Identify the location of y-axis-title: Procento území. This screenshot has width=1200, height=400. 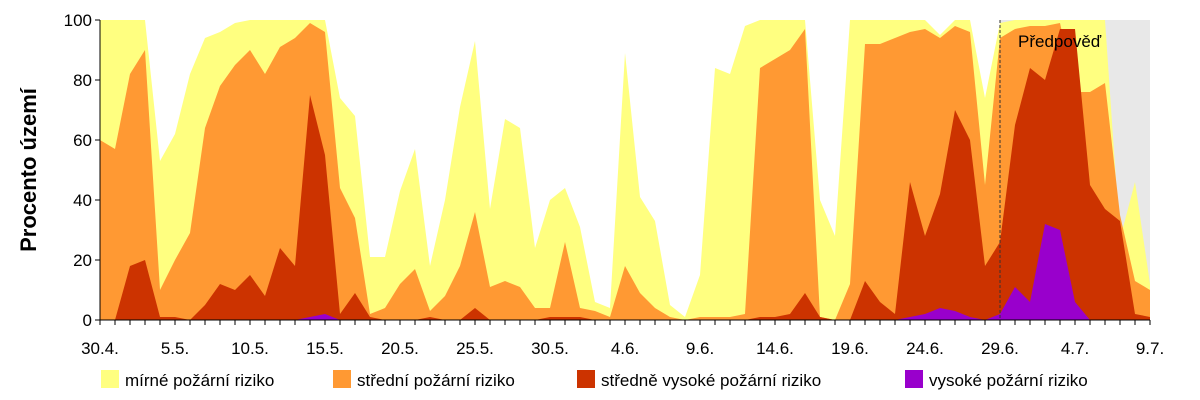
(28, 169).